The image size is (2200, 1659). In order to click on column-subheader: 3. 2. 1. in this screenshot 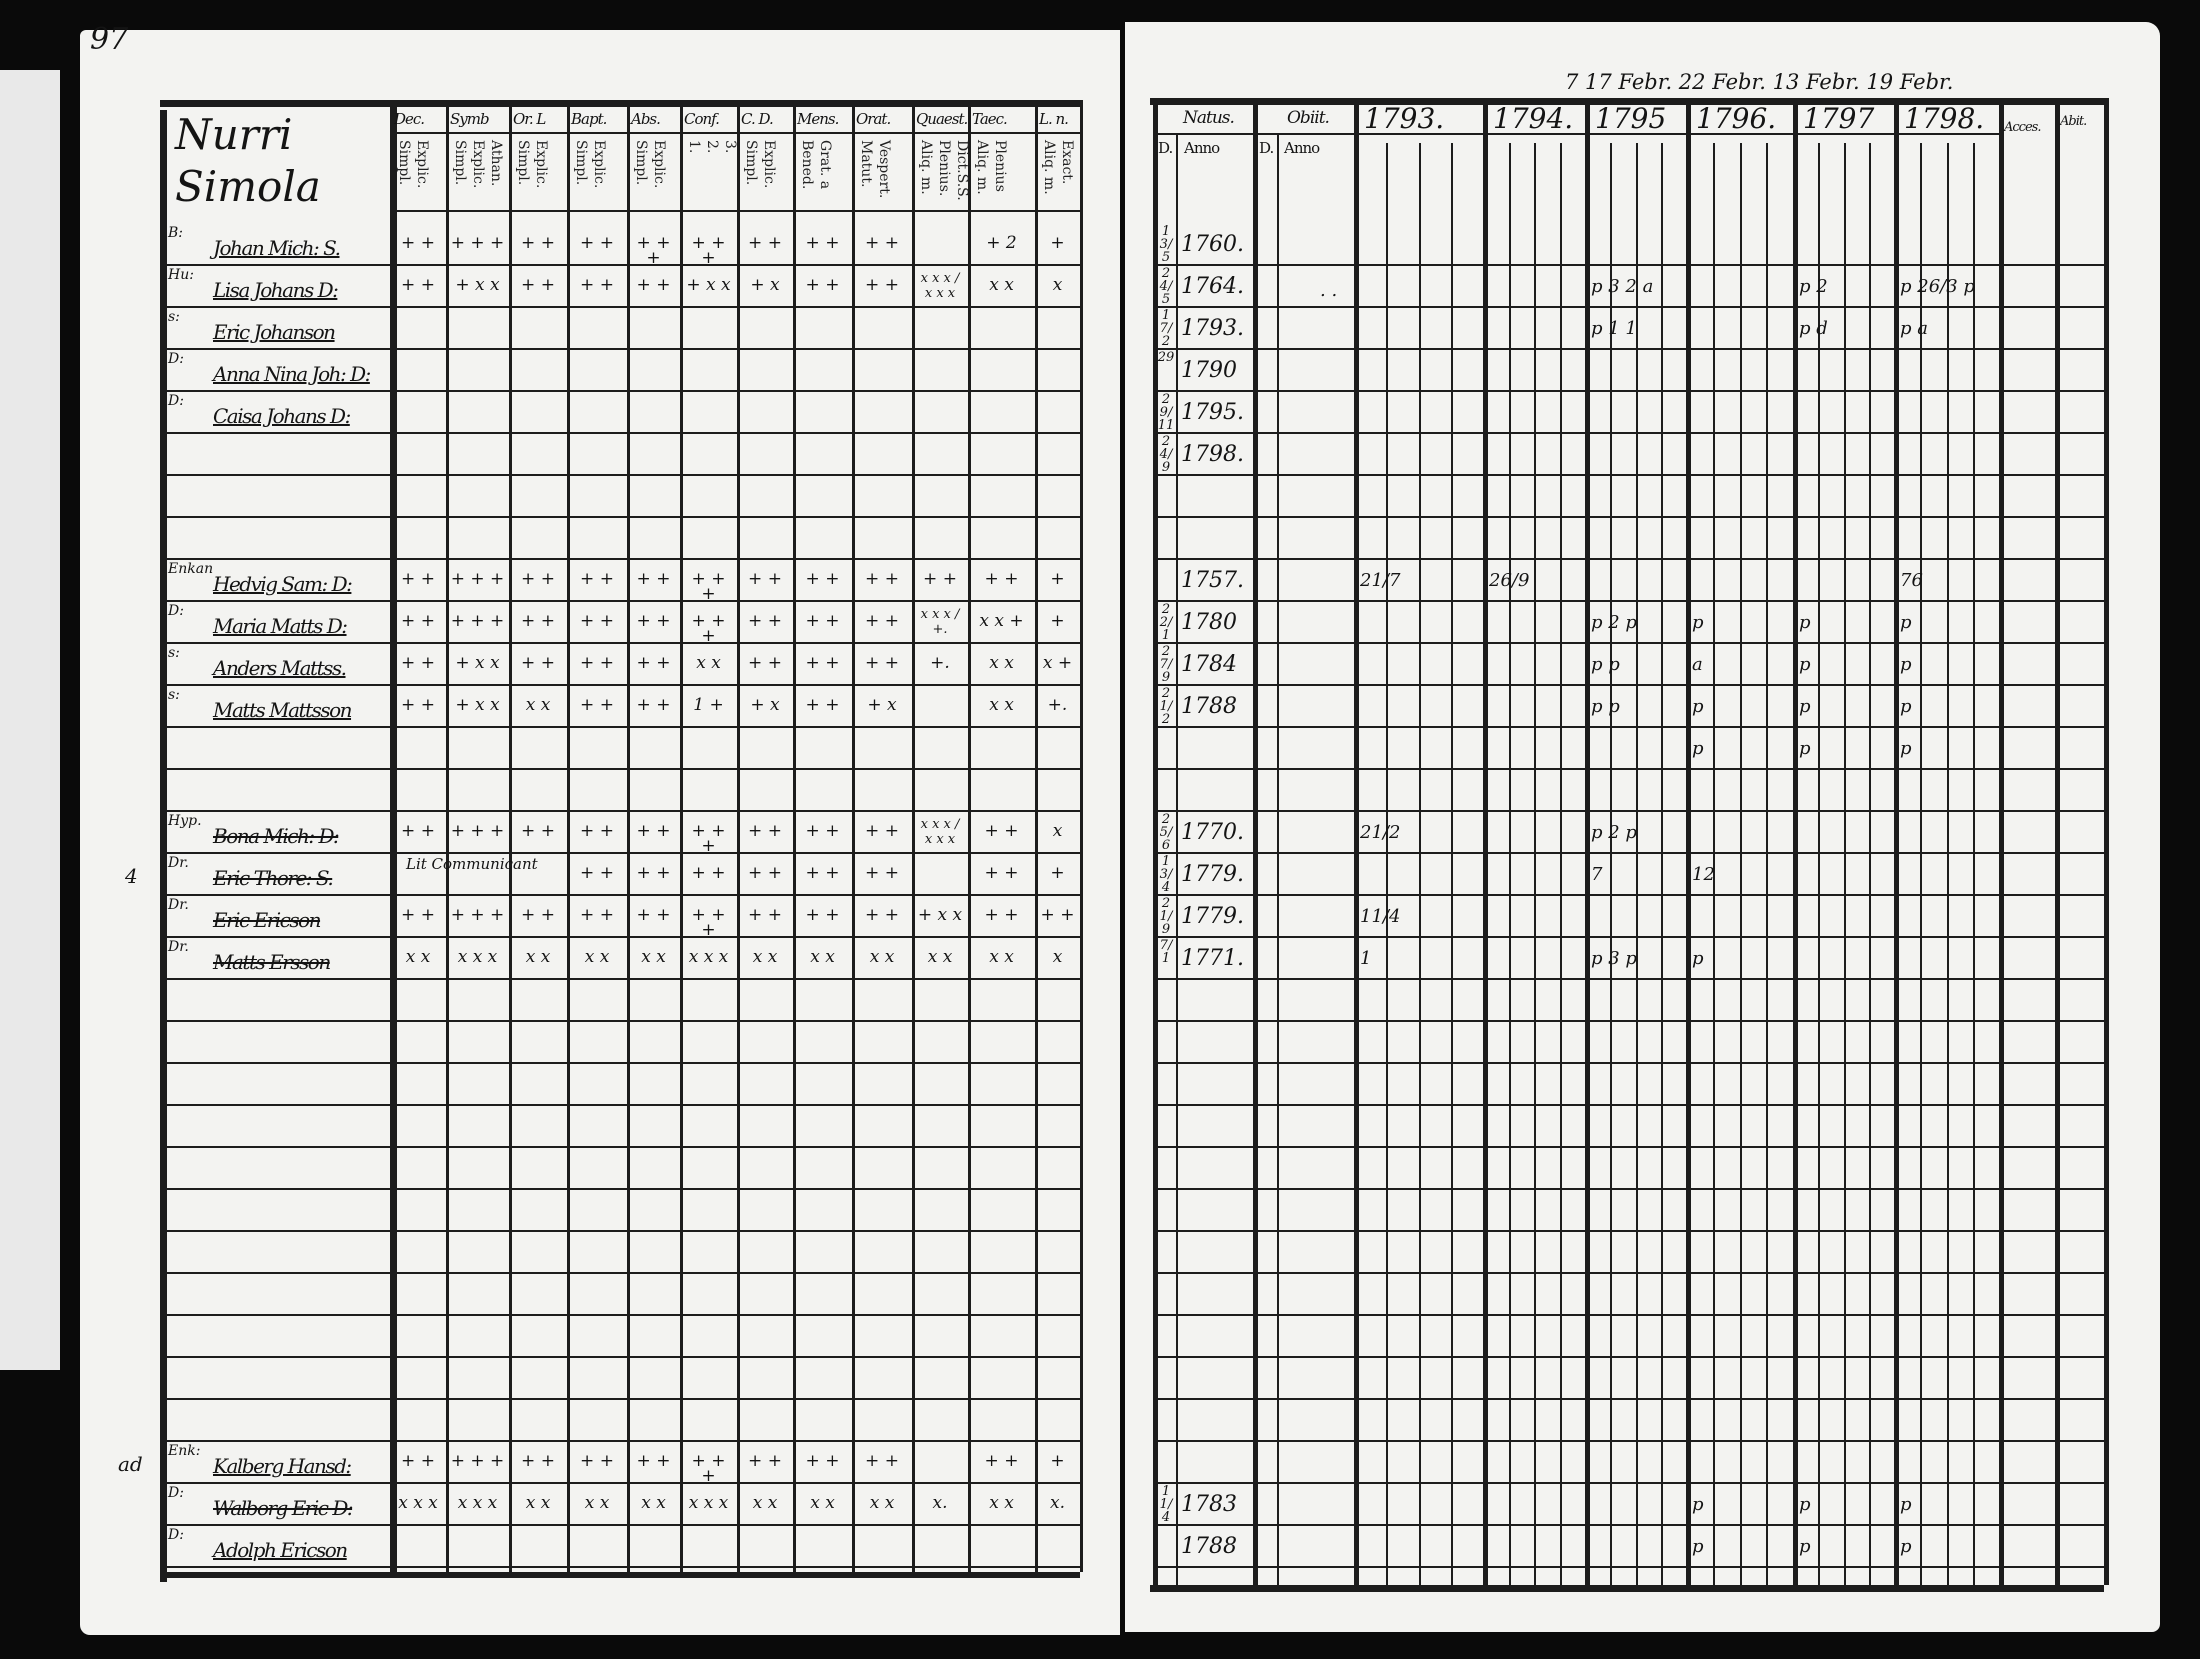, I will do `click(712, 147)`.